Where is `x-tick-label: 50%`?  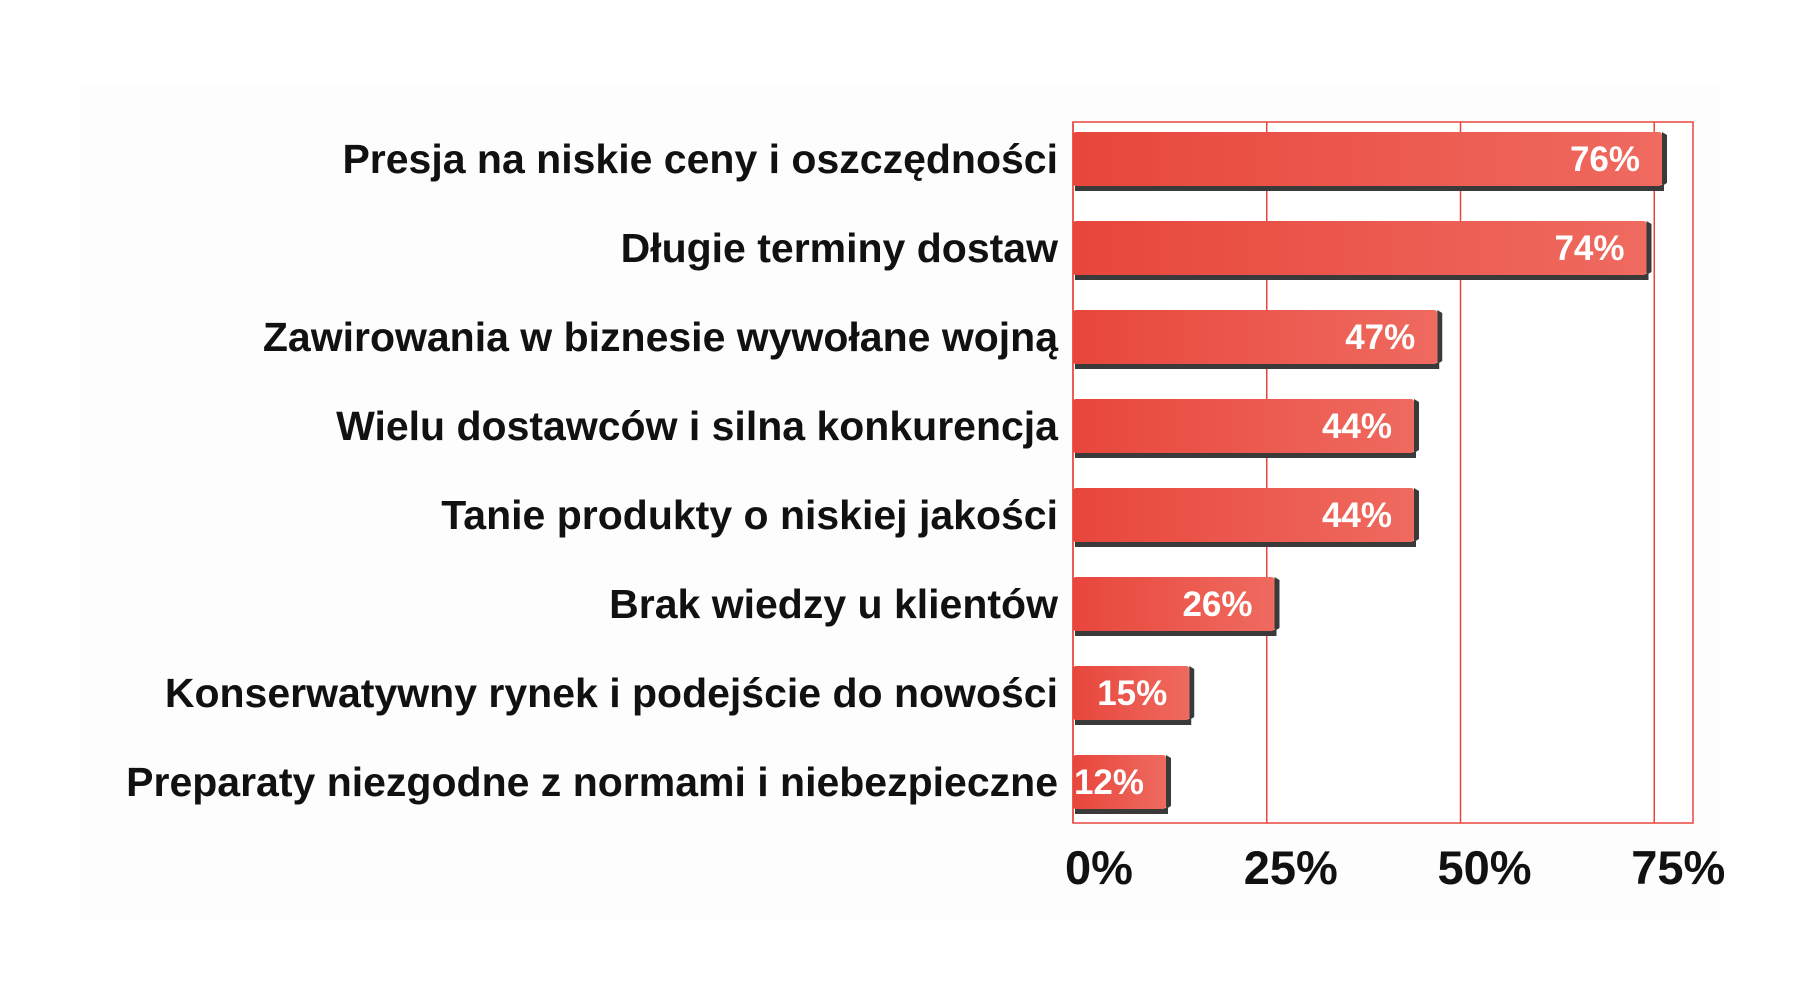 x-tick-label: 50% is located at coordinates (1484, 867).